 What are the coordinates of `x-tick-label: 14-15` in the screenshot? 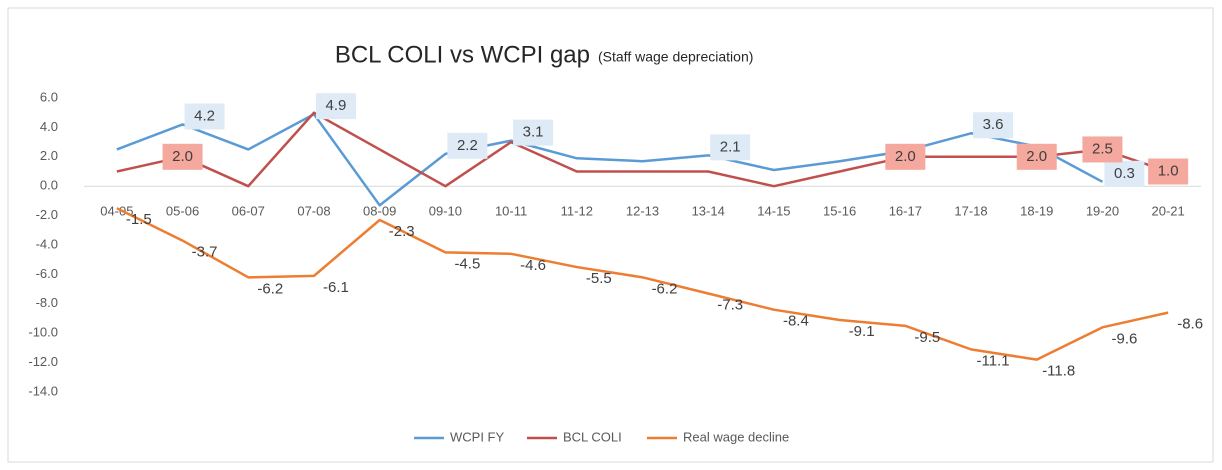 It's located at (773, 211).